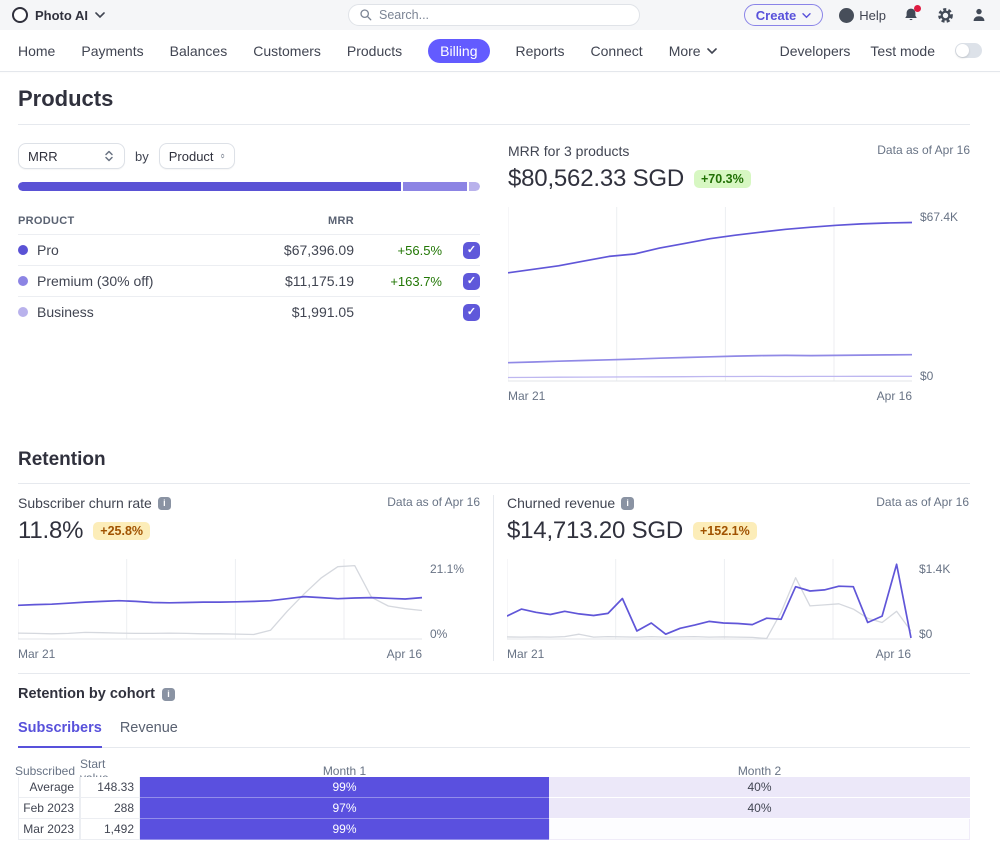  I want to click on subscribed-header: Subscribed, so click(44, 771).